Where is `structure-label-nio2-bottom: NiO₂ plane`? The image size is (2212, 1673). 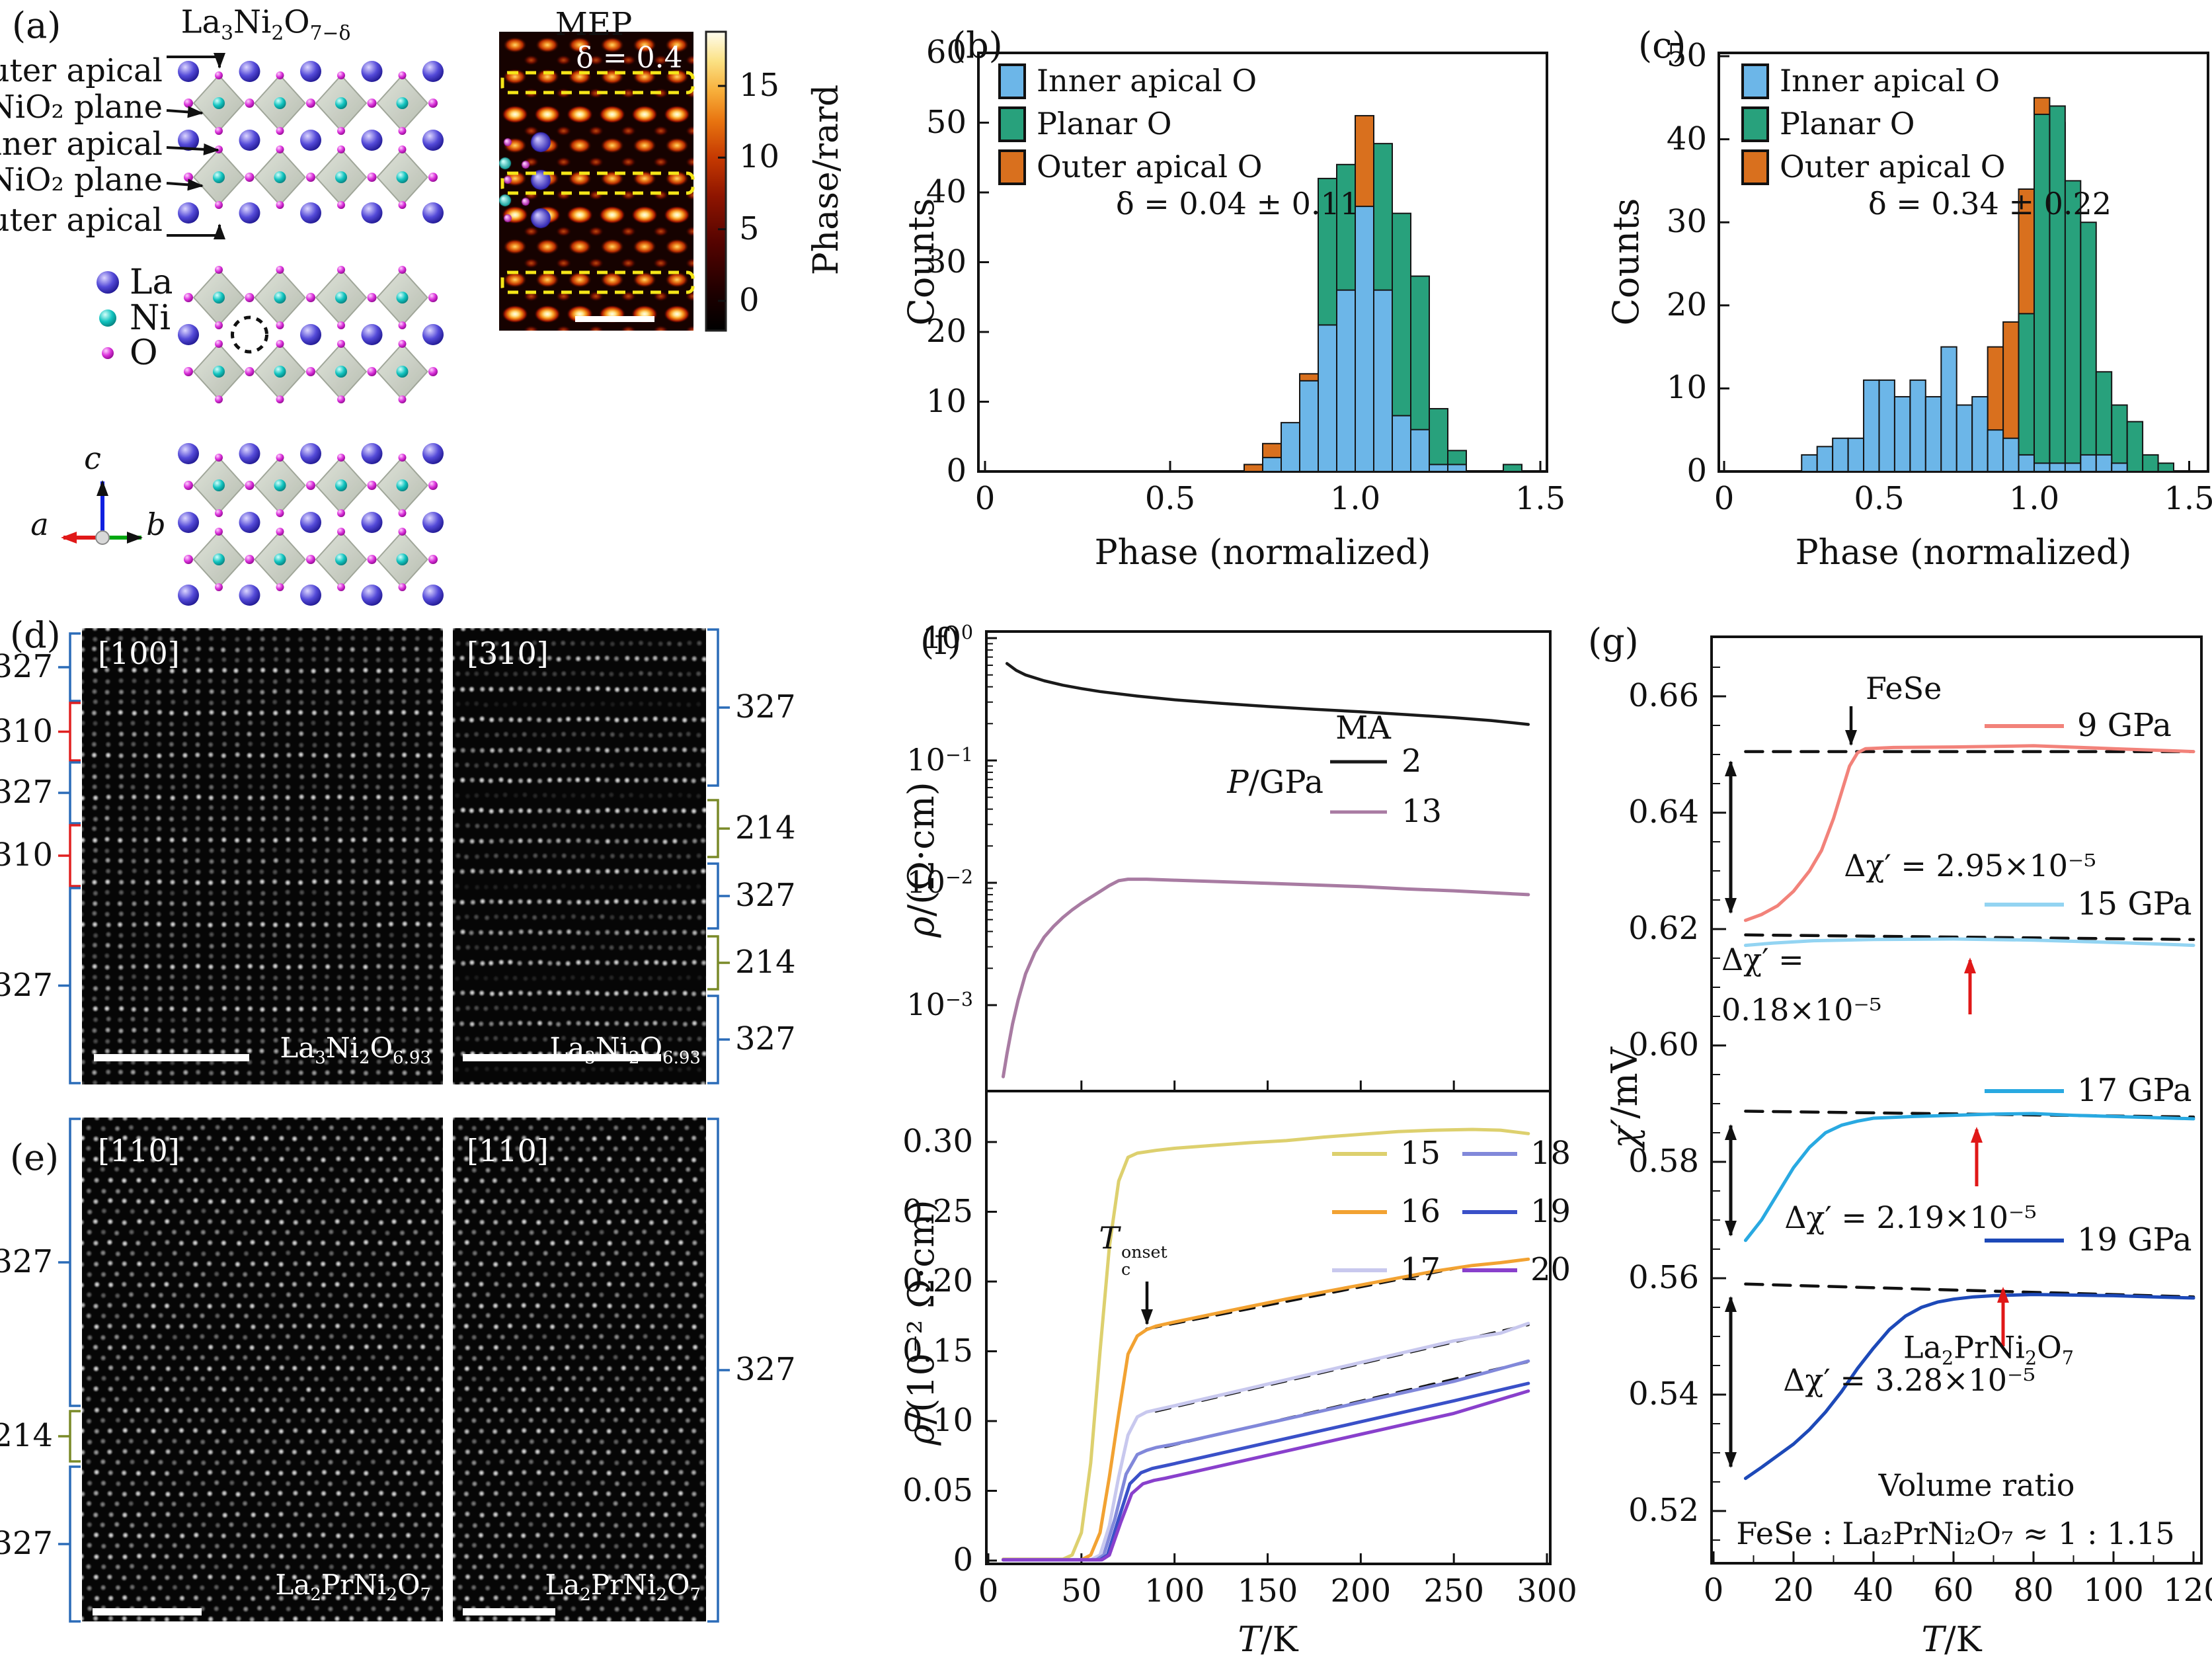 structure-label-nio2-bottom: NiO₂ plane is located at coordinates (81, 180).